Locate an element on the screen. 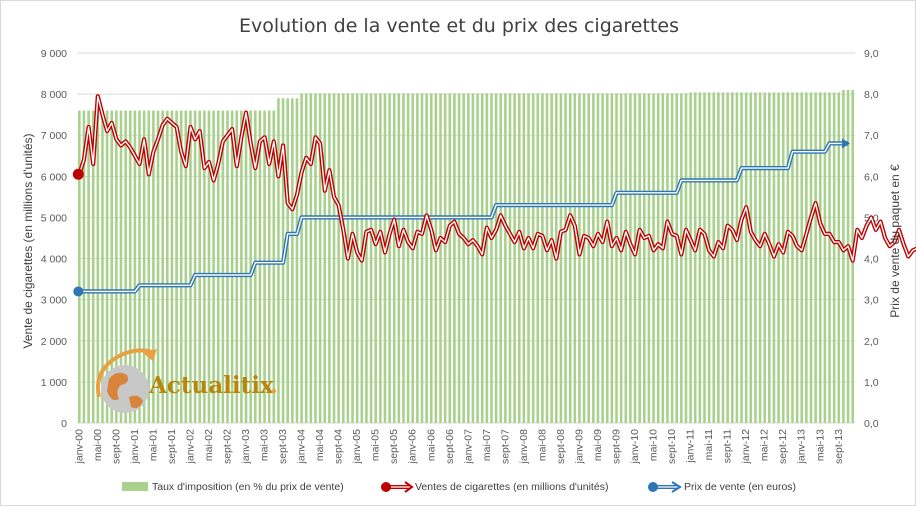 Image resolution: width=916 pixels, height=507 pixels. x-tick: sept-08 is located at coordinates (561, 446).